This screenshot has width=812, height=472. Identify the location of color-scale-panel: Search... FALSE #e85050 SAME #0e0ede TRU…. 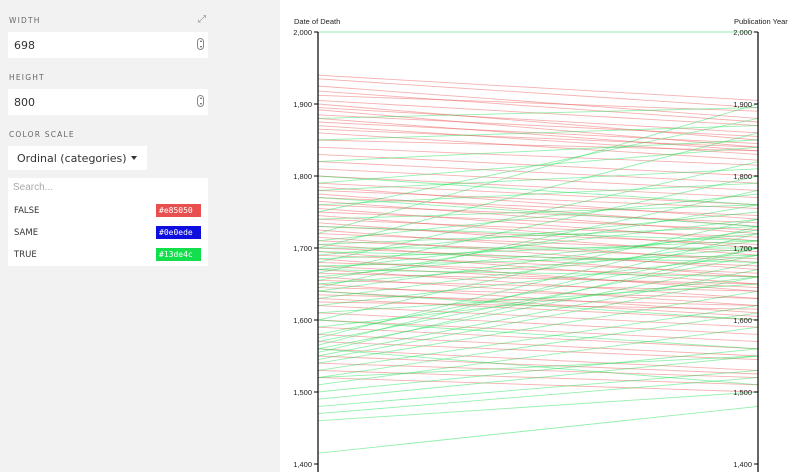
(108, 222).